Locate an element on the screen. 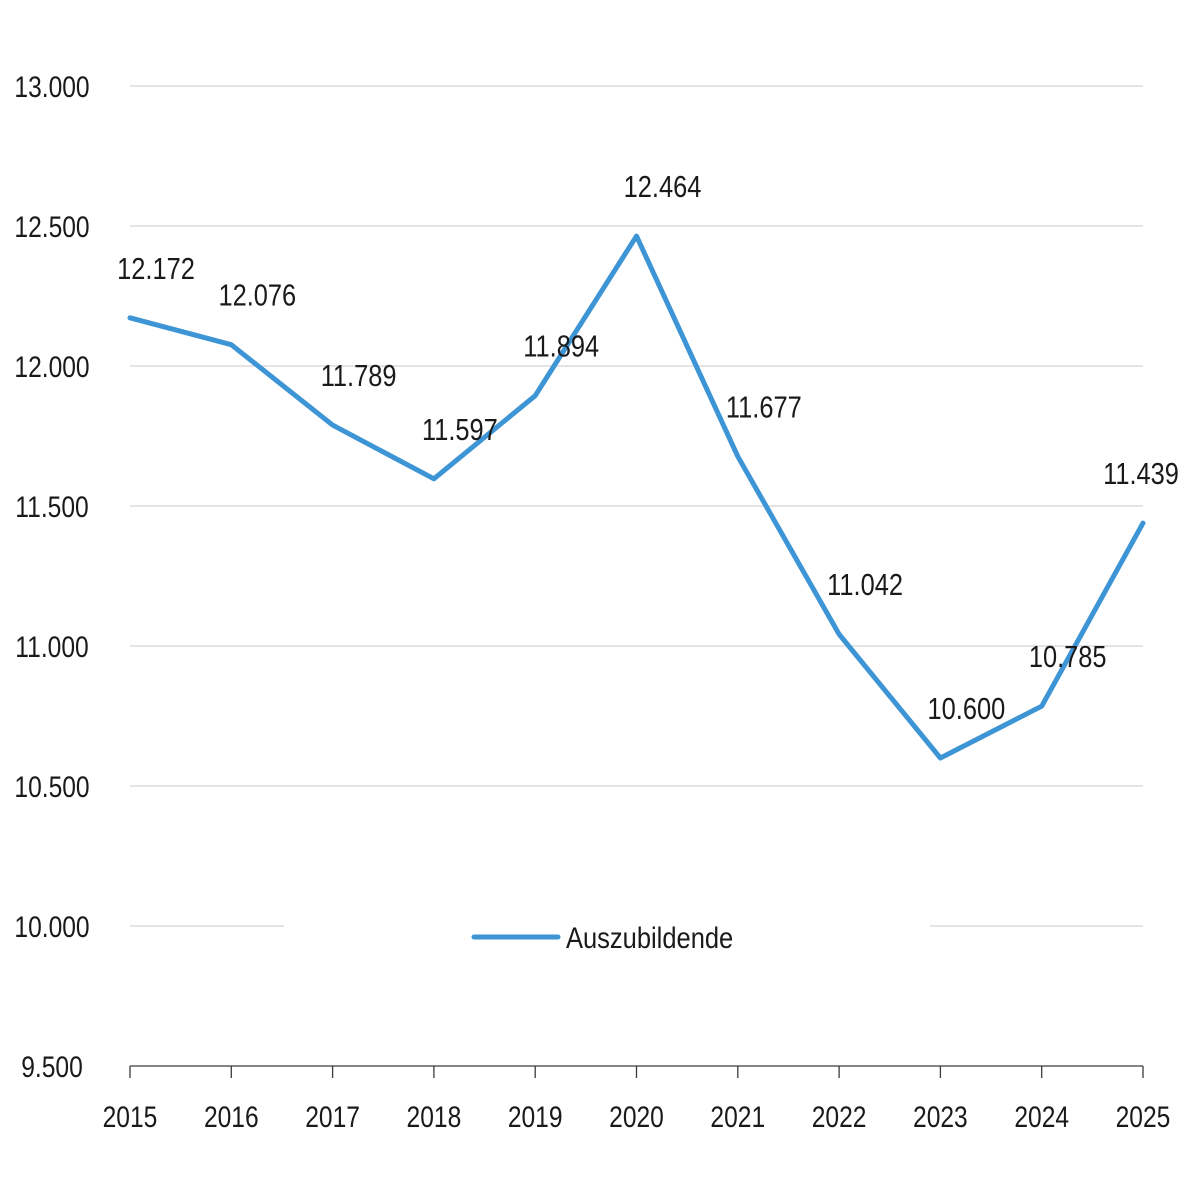 The width and height of the screenshot is (1200, 1200). legend-label: Auszubildende is located at coordinates (649, 937).